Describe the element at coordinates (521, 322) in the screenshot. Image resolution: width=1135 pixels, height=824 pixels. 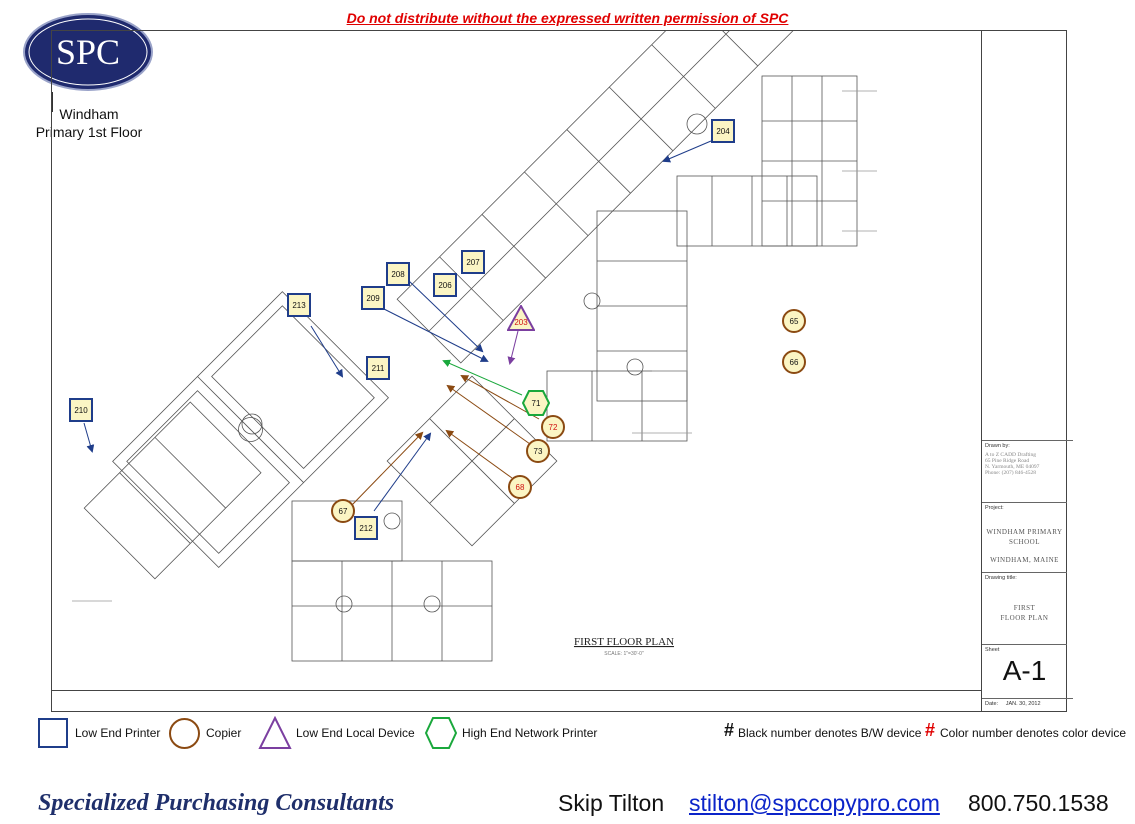
I see `local-device-number: 203` at that location.